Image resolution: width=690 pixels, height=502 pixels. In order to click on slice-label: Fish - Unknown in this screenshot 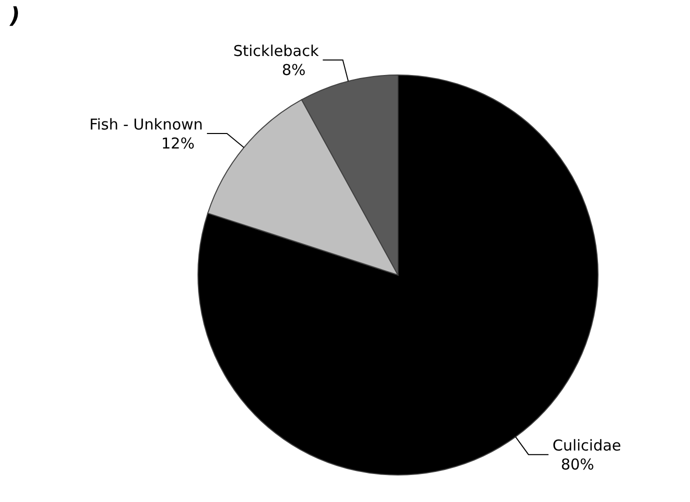, I will do `click(146, 124)`.